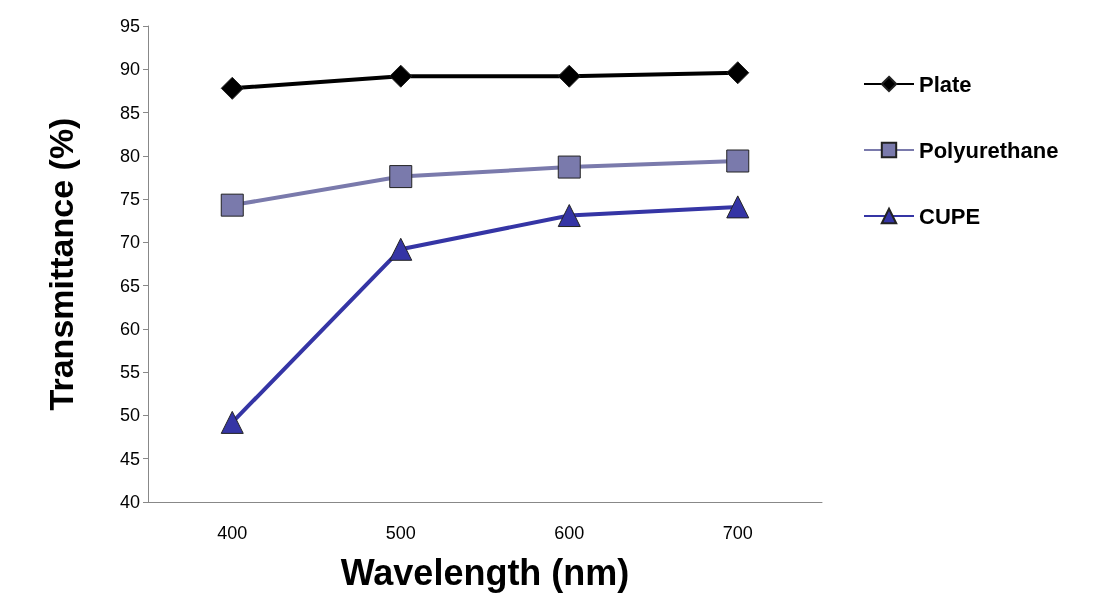 The image size is (1116, 604). What do you see at coordinates (485, 572) in the screenshot?
I see `x-axis-title: Wavelength (nm)` at bounding box center [485, 572].